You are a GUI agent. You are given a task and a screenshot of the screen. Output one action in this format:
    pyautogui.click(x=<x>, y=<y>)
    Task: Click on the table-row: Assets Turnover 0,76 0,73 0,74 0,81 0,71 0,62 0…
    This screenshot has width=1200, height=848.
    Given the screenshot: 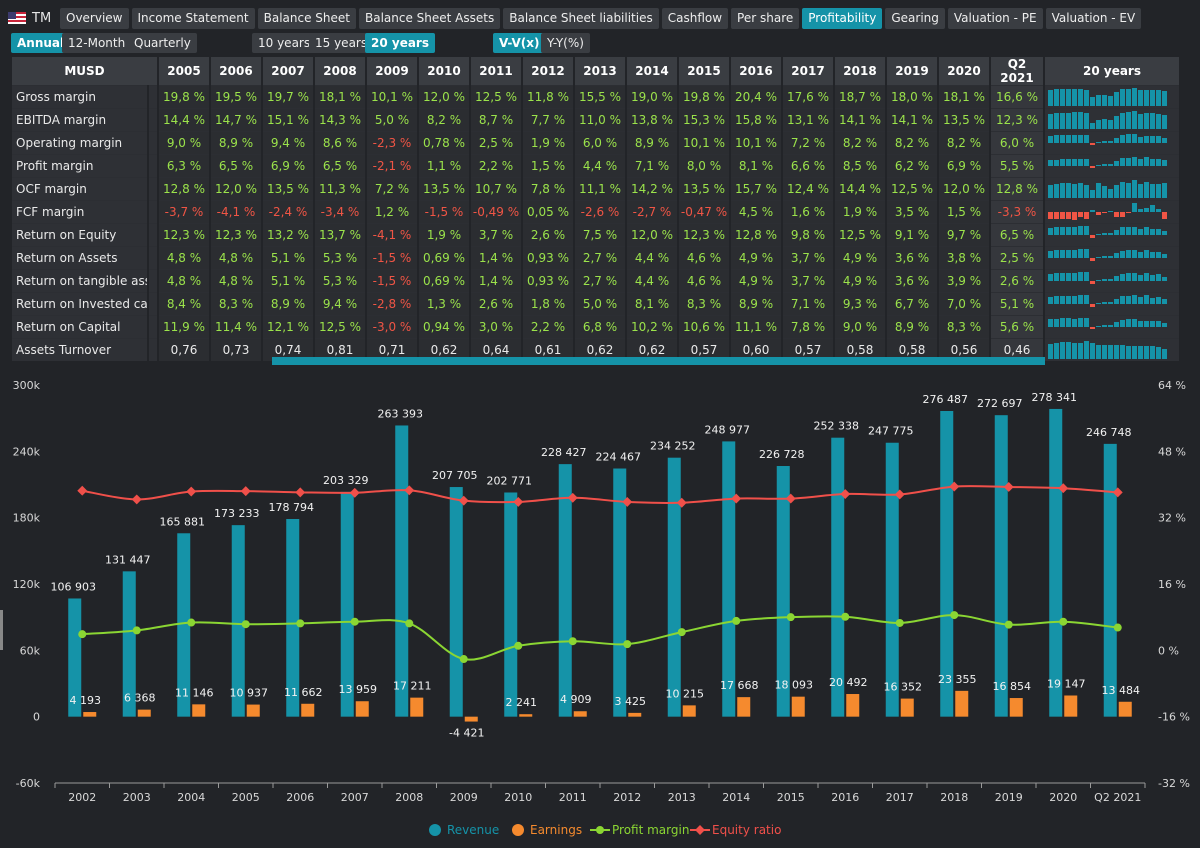 What is the action you would take?
    pyautogui.click(x=595, y=349)
    